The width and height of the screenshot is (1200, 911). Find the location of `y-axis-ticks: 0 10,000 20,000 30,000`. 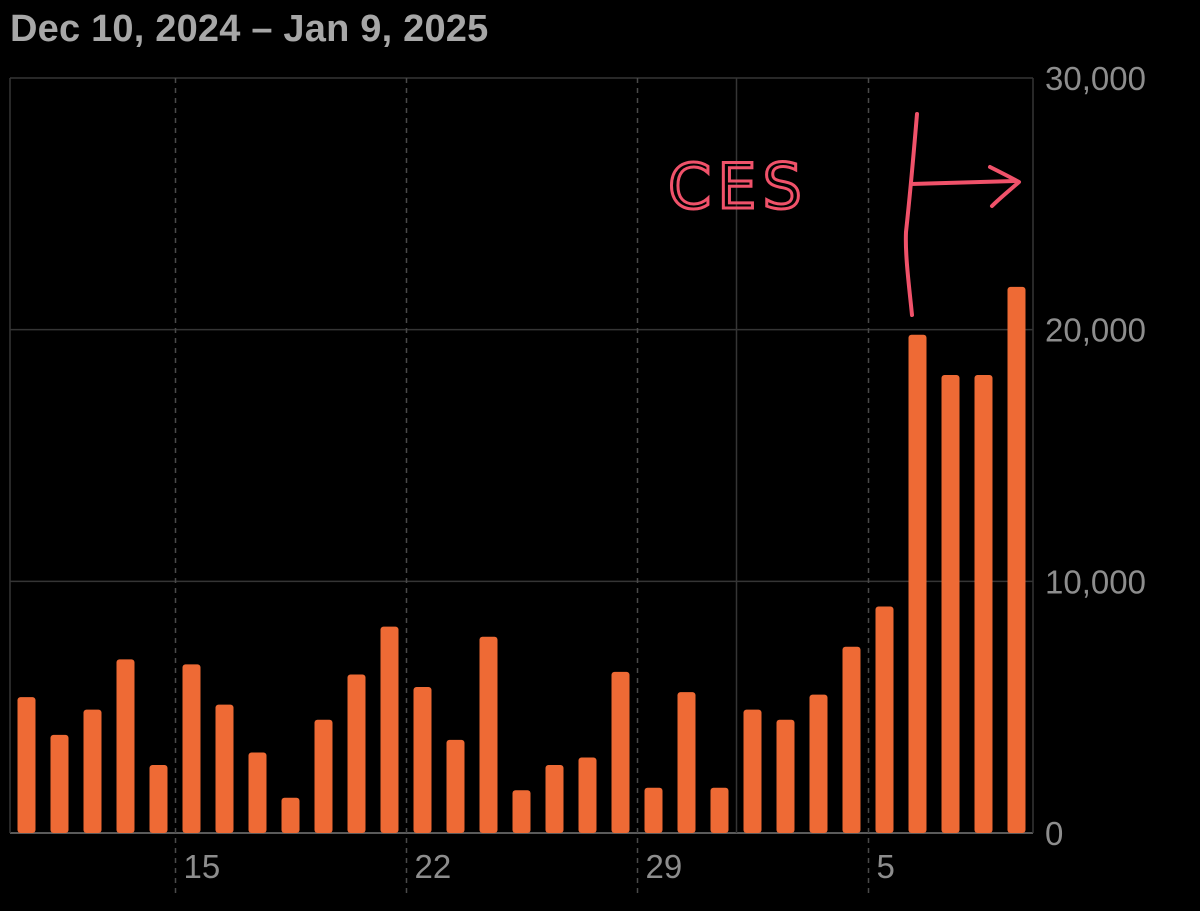

y-axis-ticks: 0 10,000 20,000 30,000 is located at coordinates (1095, 456).